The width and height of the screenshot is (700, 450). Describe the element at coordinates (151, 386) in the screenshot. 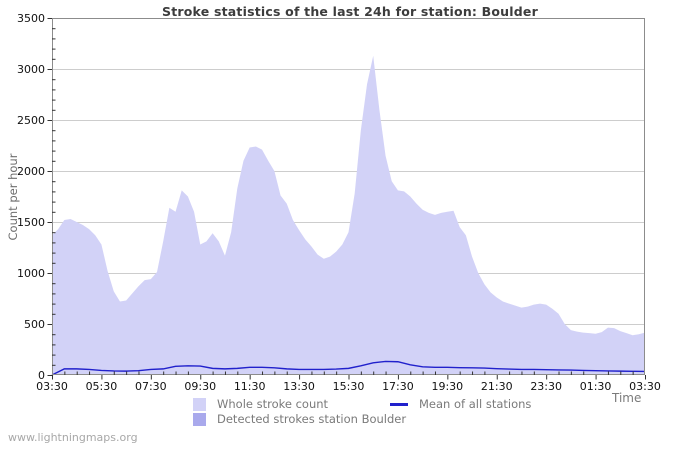

I see `svg-text: 07:30` at that location.